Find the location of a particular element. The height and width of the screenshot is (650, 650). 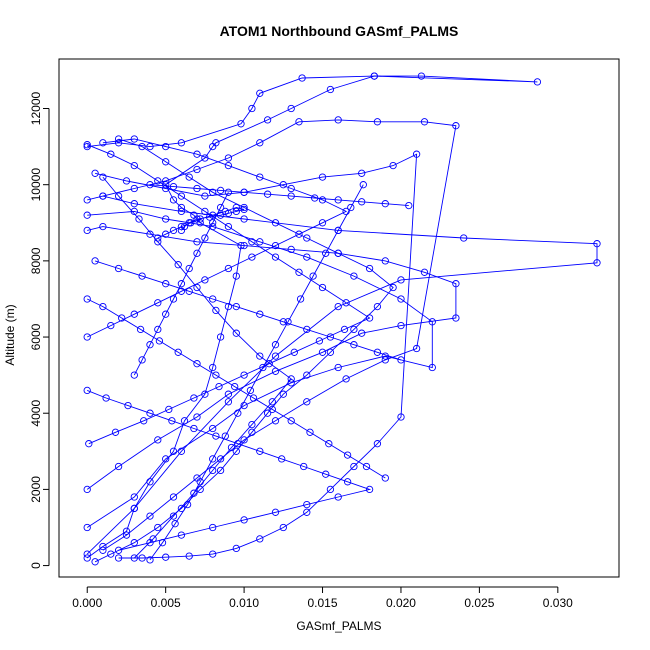

y-tick-label: 10000 is located at coordinates (36, 185).